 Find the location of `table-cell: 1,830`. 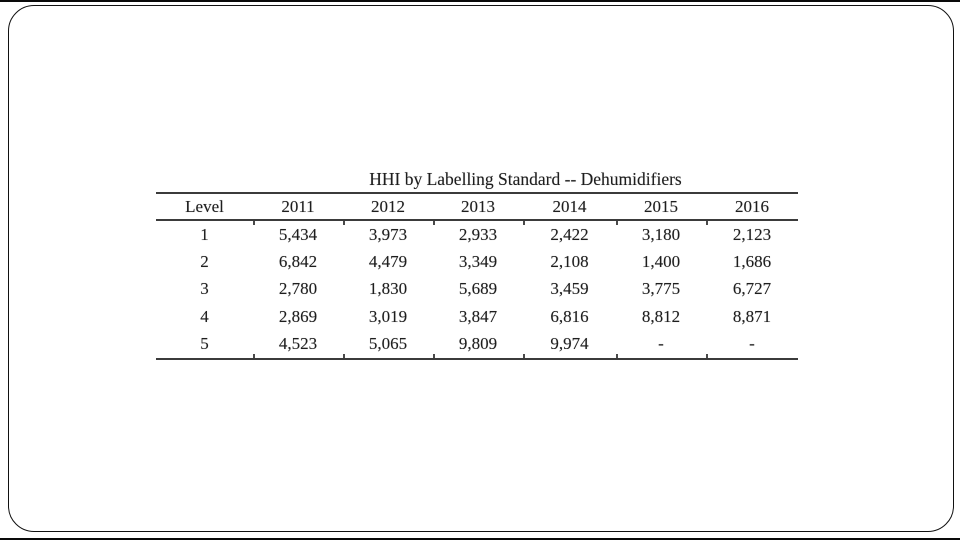

table-cell: 1,830 is located at coordinates (388, 289).